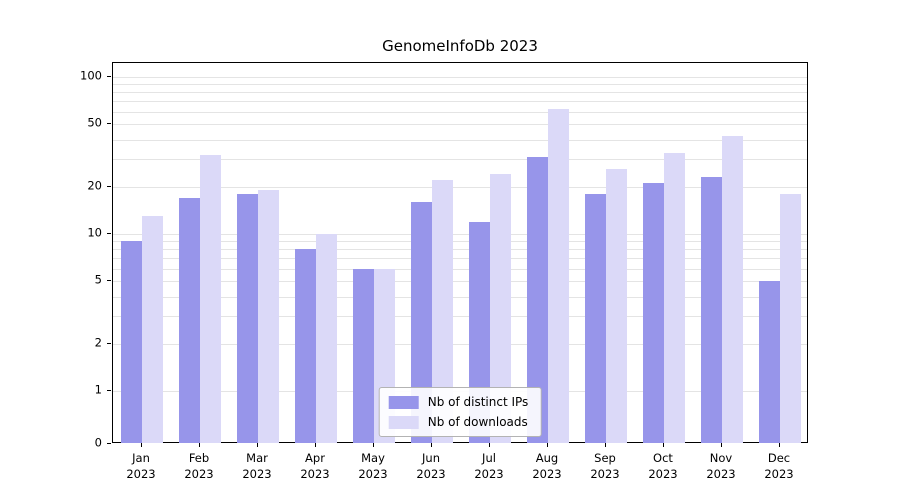 This screenshot has width=900, height=500. I want to click on x-tick-label: Dec 2023, so click(779, 466).